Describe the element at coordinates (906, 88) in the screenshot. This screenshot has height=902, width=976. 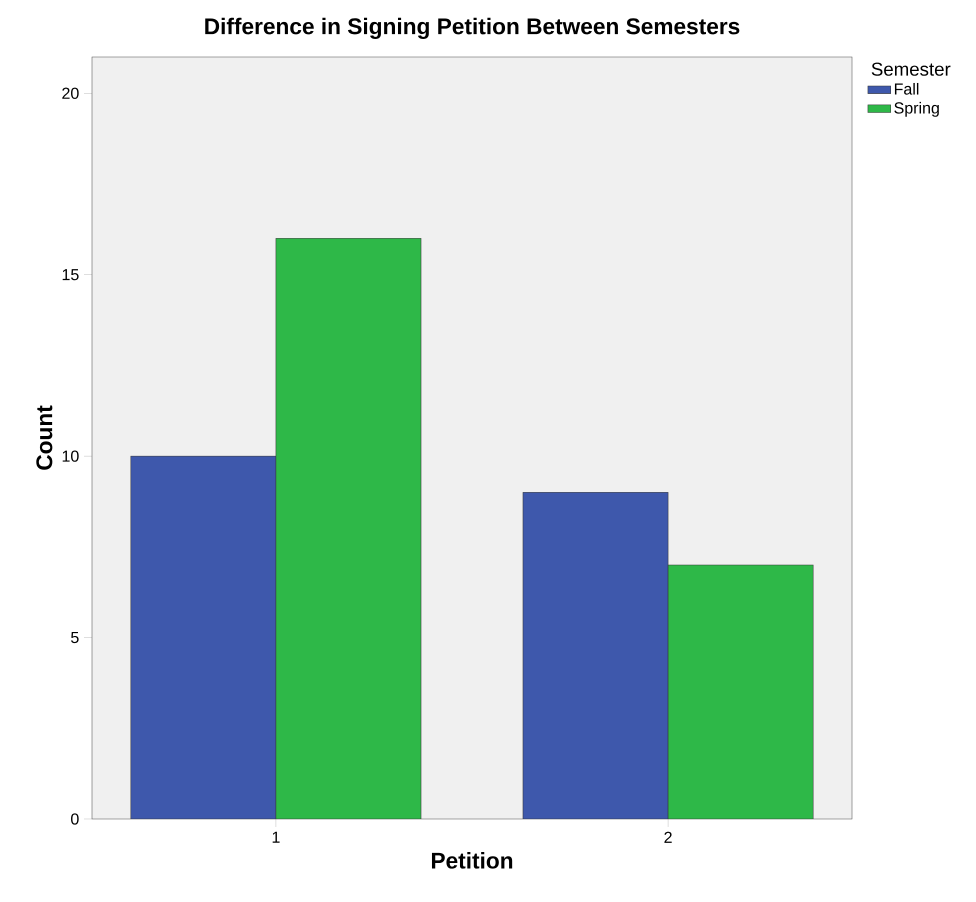
I see `legend-label: Fall` at that location.